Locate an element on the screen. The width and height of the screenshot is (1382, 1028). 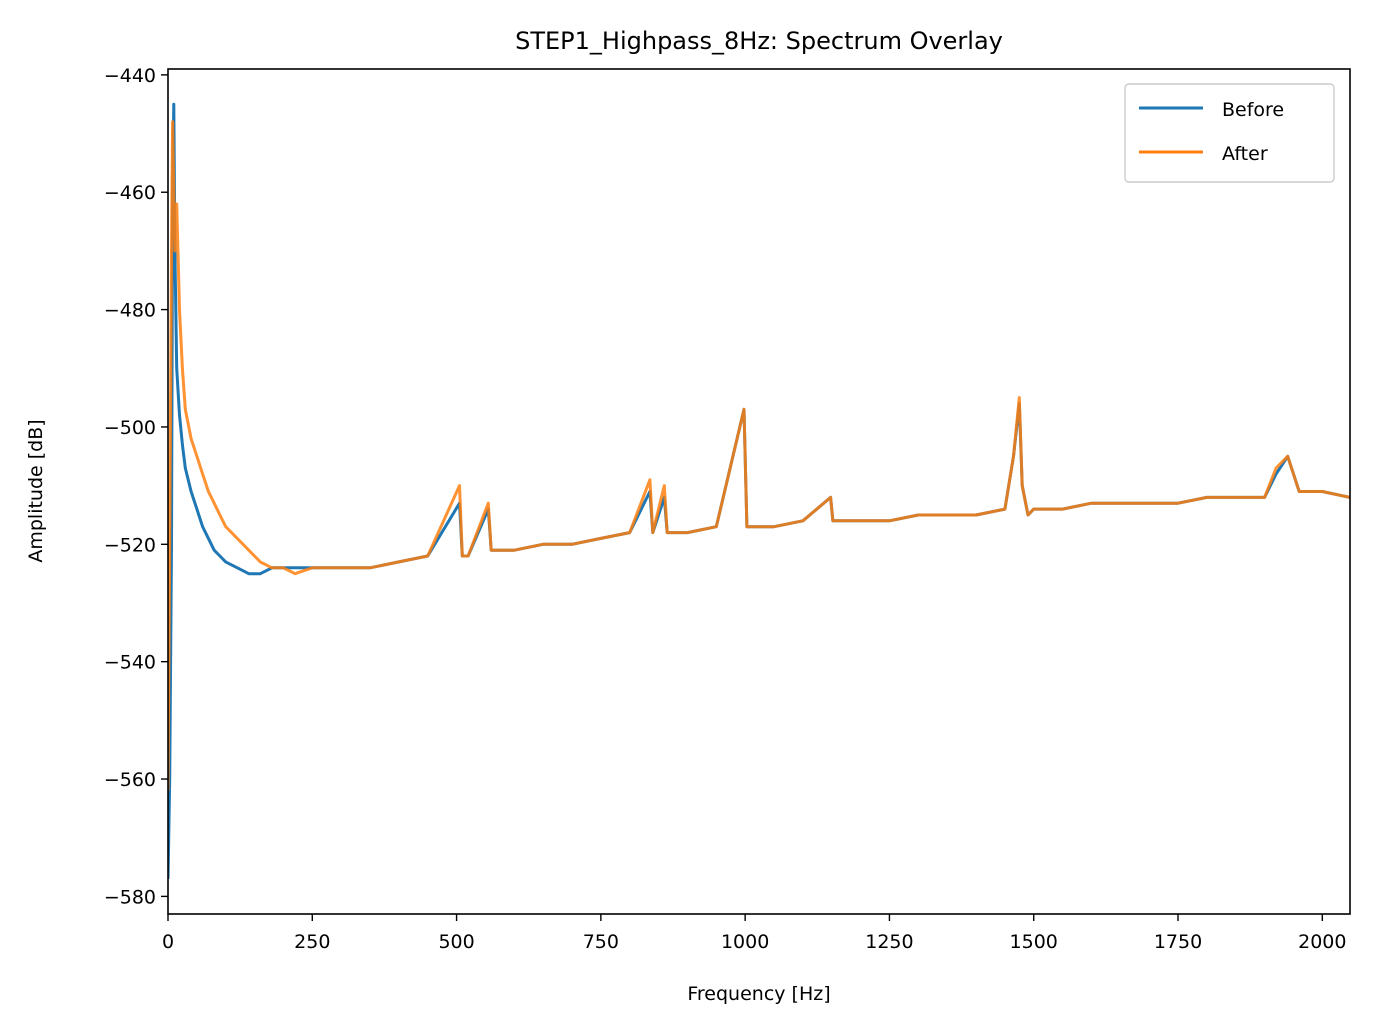
y-tick-label: −480 is located at coordinates (130, 311).